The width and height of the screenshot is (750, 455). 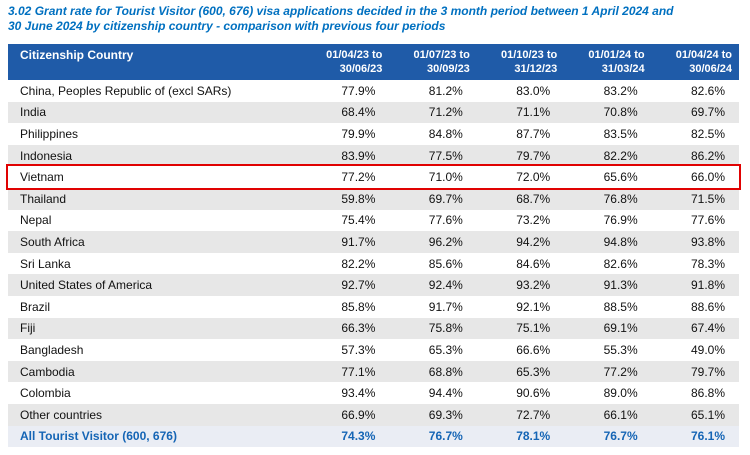 What do you see at coordinates (36, 220) in the screenshot?
I see `country-cell: Nepal` at bounding box center [36, 220].